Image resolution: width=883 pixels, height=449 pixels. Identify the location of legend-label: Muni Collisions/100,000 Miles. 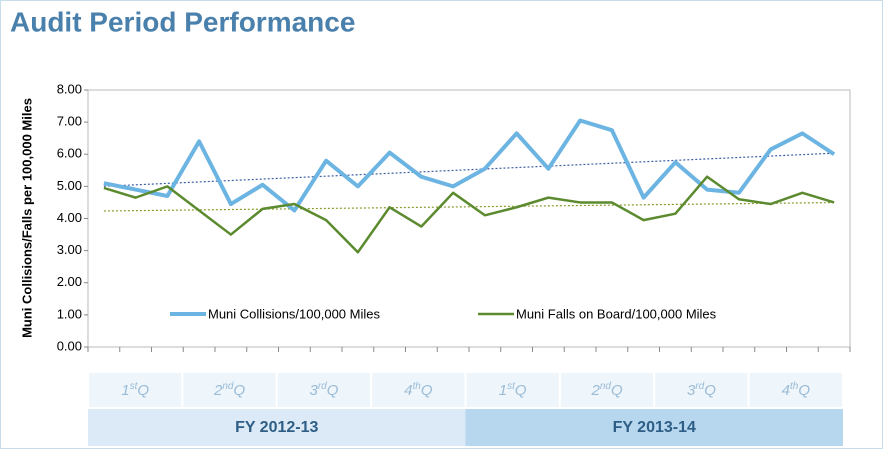
(294, 313).